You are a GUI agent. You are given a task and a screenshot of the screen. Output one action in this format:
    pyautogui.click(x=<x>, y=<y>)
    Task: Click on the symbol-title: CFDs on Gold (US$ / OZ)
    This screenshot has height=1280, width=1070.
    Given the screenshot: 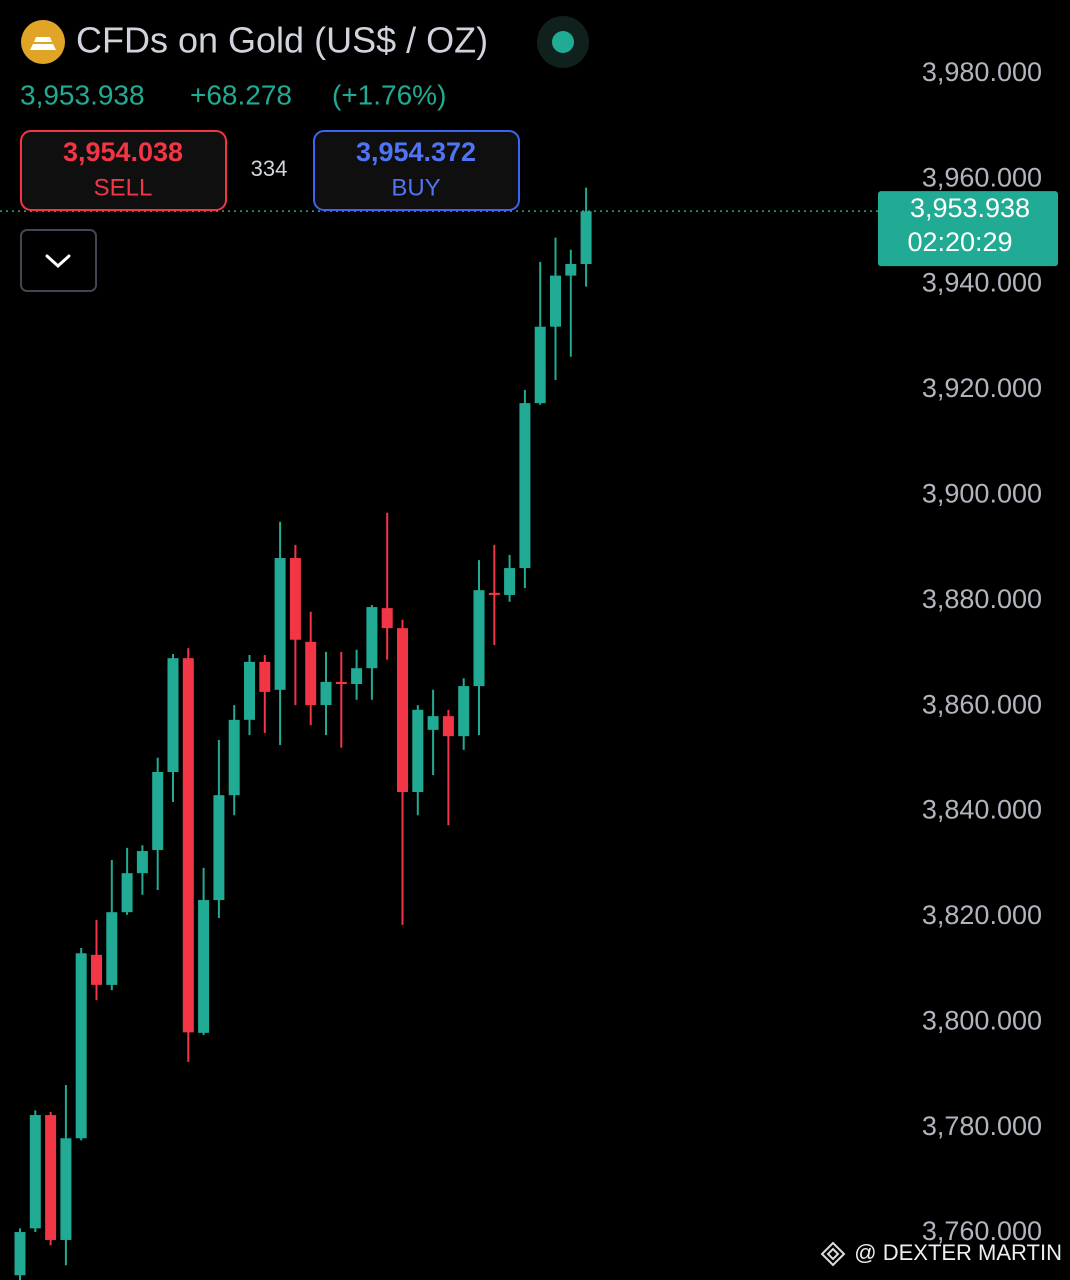 What is the action you would take?
    pyautogui.click(x=282, y=40)
    